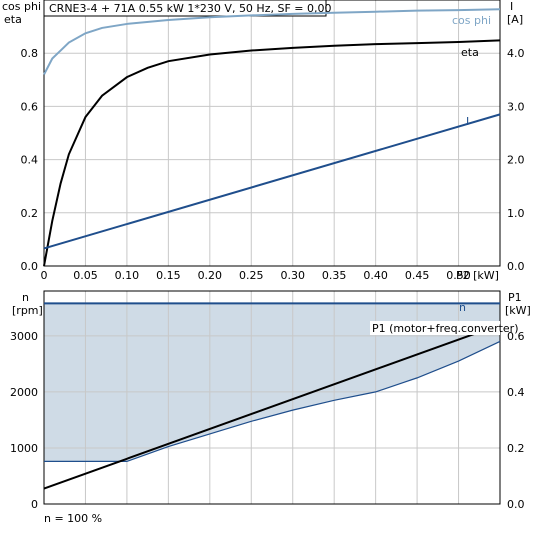  Describe the element at coordinates (467, 121) in the screenshot. I see `current-series-label: I` at that location.